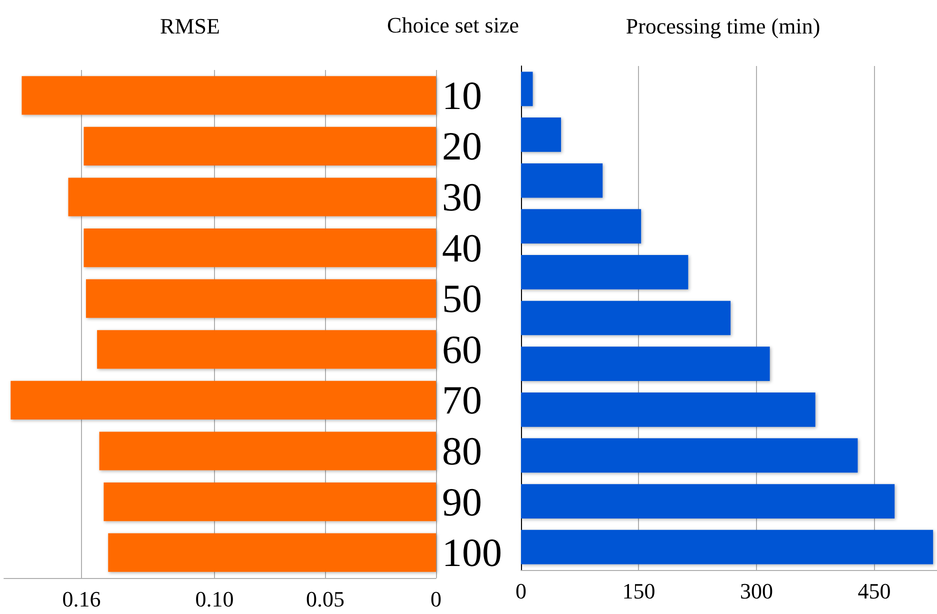 The image size is (937, 614). What do you see at coordinates (462, 400) in the screenshot?
I see `y-tick-label: 70` at bounding box center [462, 400].